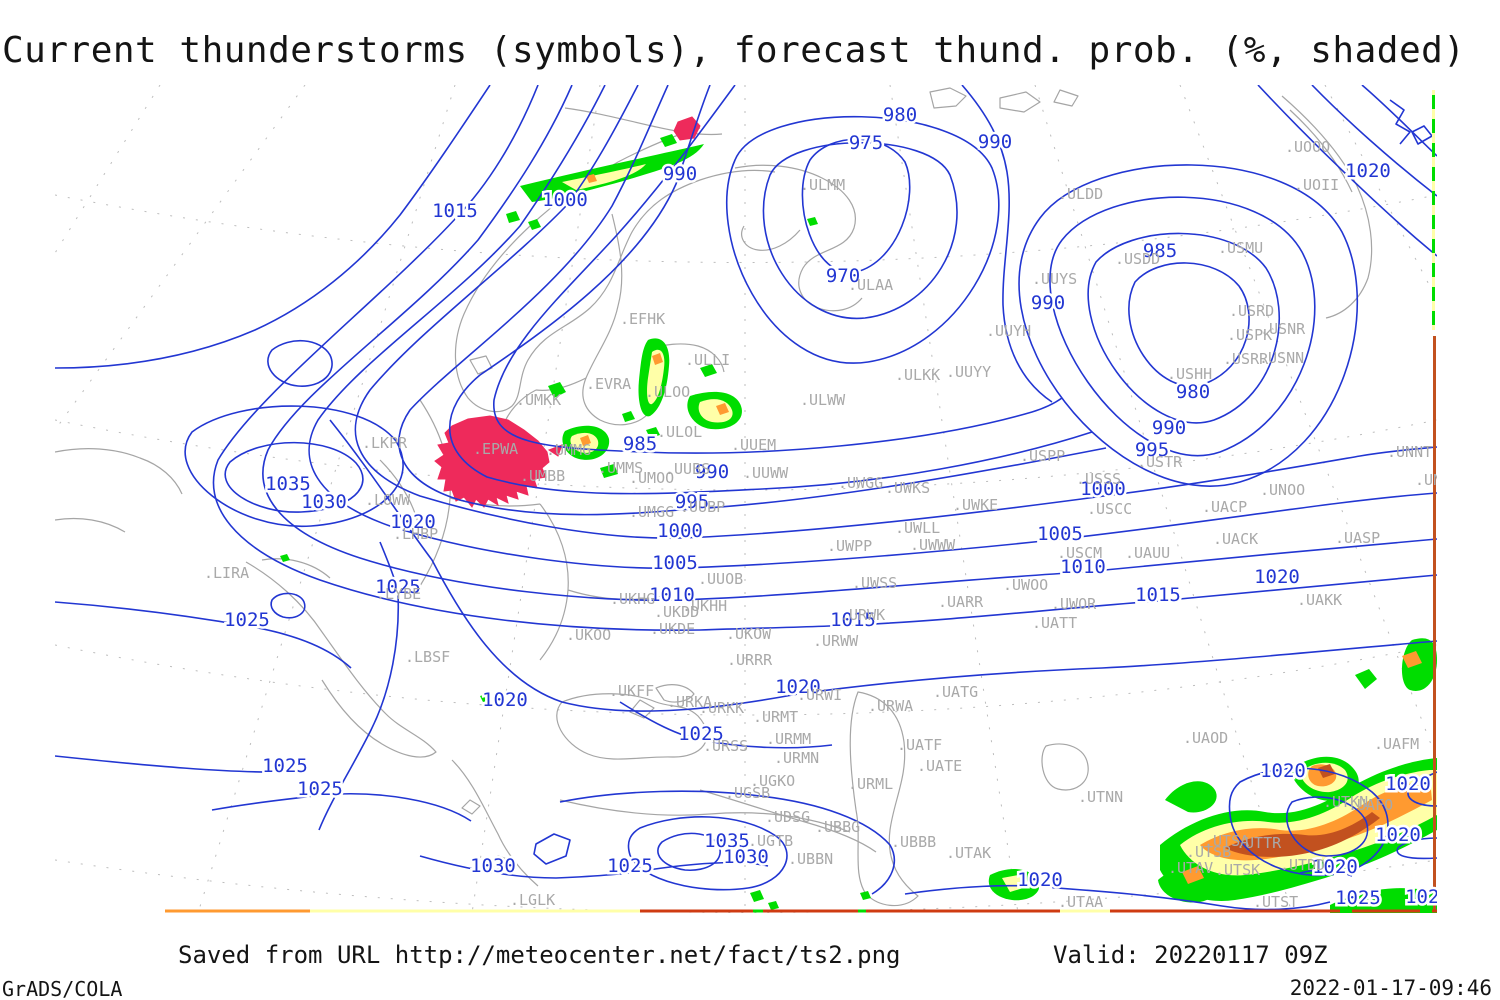  Describe the element at coordinates (968, 372) in the screenshot. I see `station-code-label: .UUYY` at that location.